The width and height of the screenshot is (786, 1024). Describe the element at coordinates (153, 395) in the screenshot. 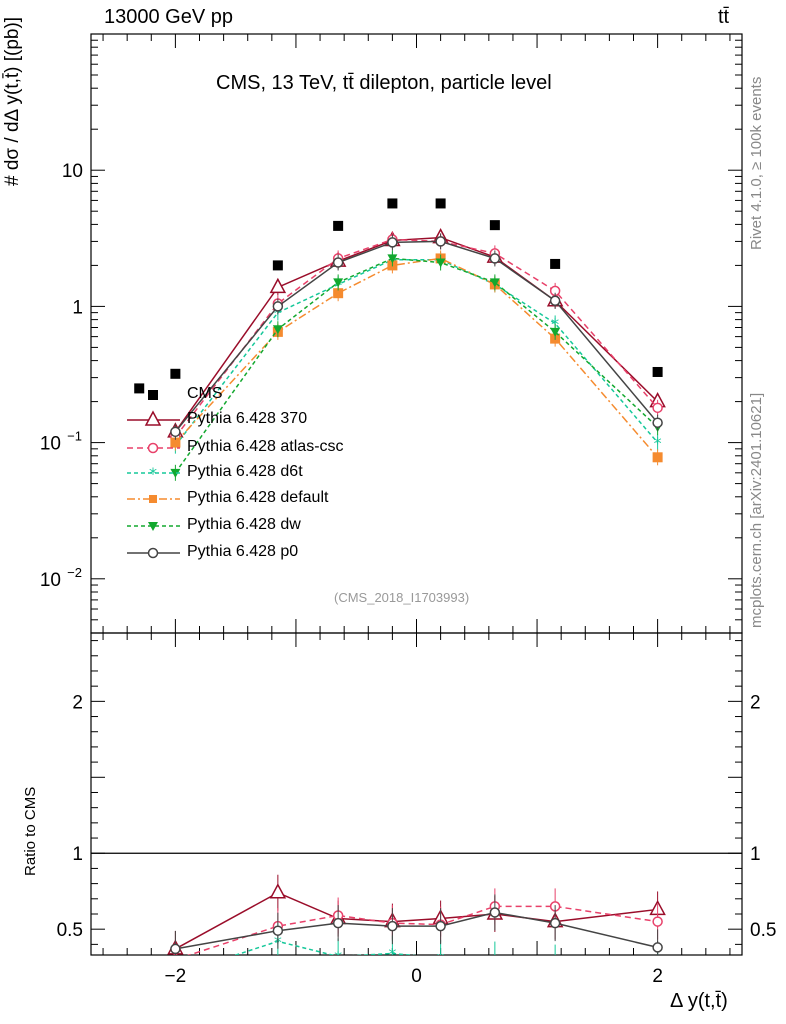

I see `legend-marker-cms` at that location.